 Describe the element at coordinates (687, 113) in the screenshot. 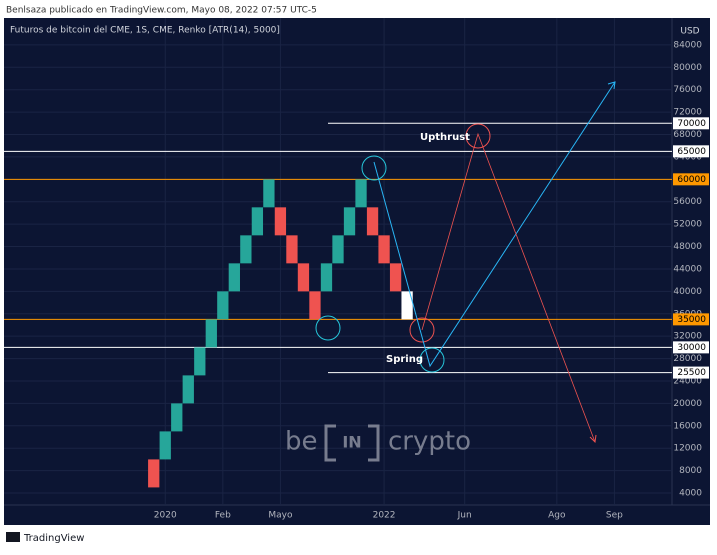

I see `y-tick-label: 72000` at that location.